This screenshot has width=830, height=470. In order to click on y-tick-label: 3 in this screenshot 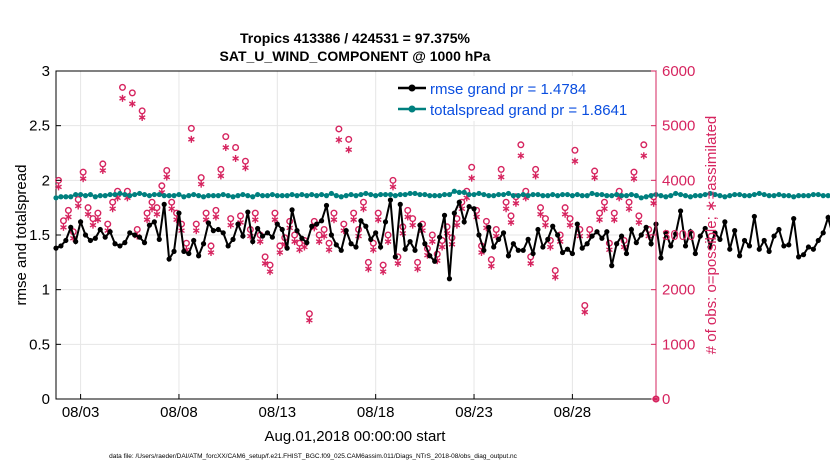, I will do `click(46, 71)`.